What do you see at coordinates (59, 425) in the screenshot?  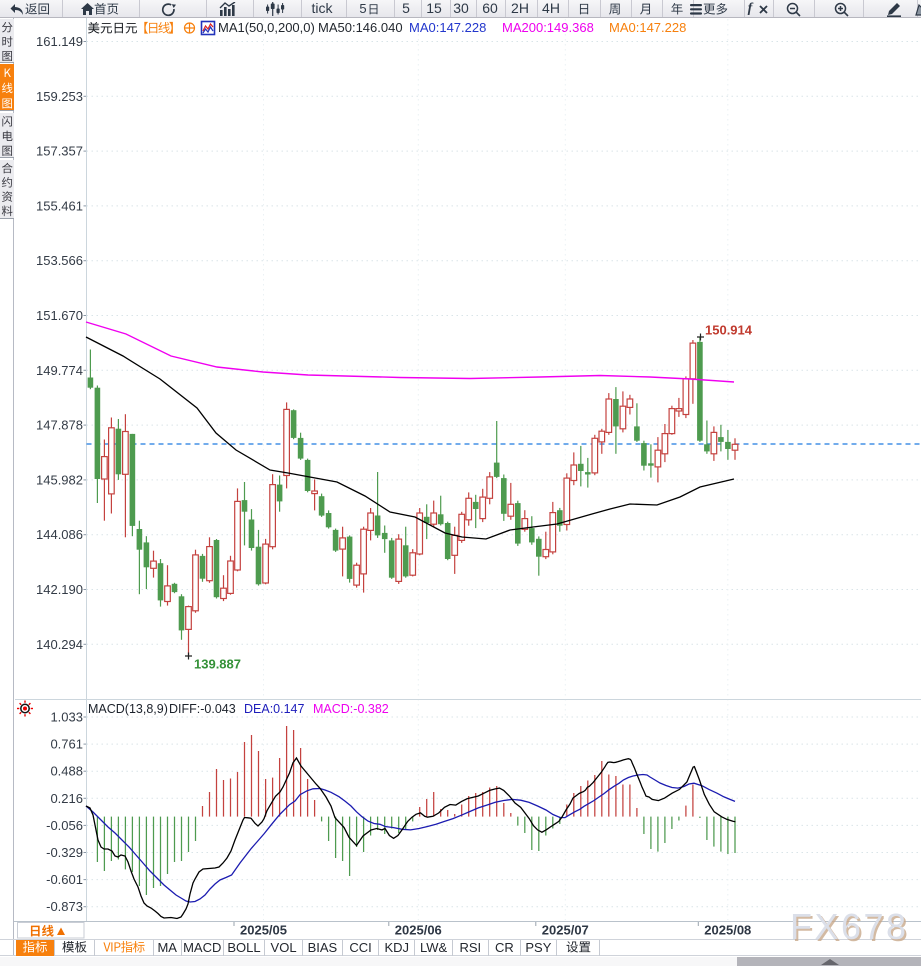 I see `svg-text: 147.878` at bounding box center [59, 425].